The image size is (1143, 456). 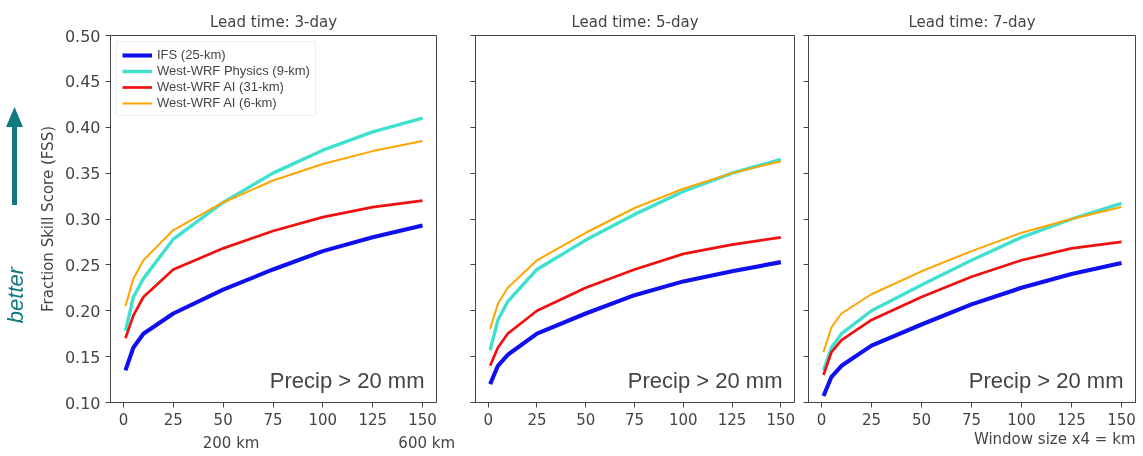 What do you see at coordinates (220, 86) in the screenshot?
I see `legend-label: West-WRF AI (31-km)` at bounding box center [220, 86].